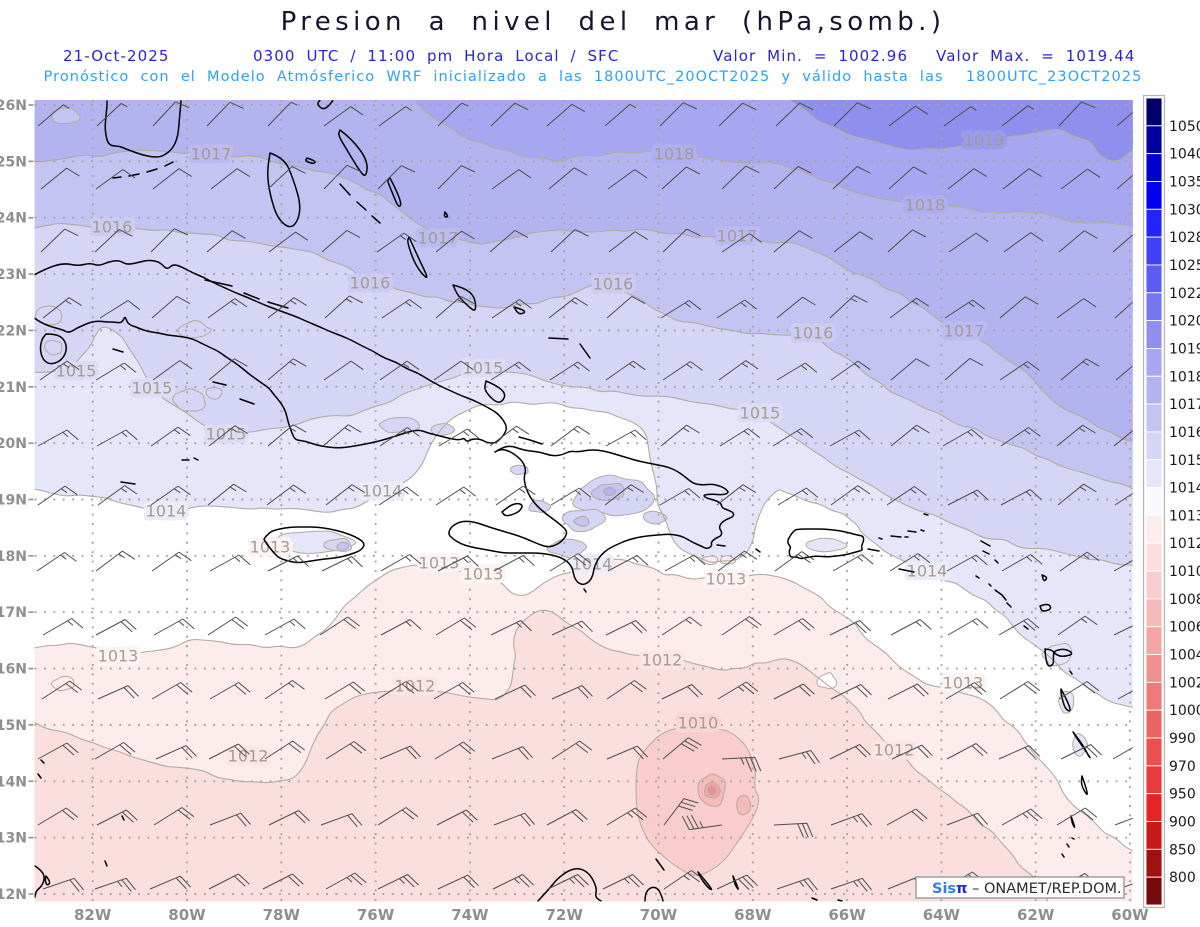 This screenshot has width=1200, height=927. I want to click on branding-pi-icon: π, so click(961, 889).